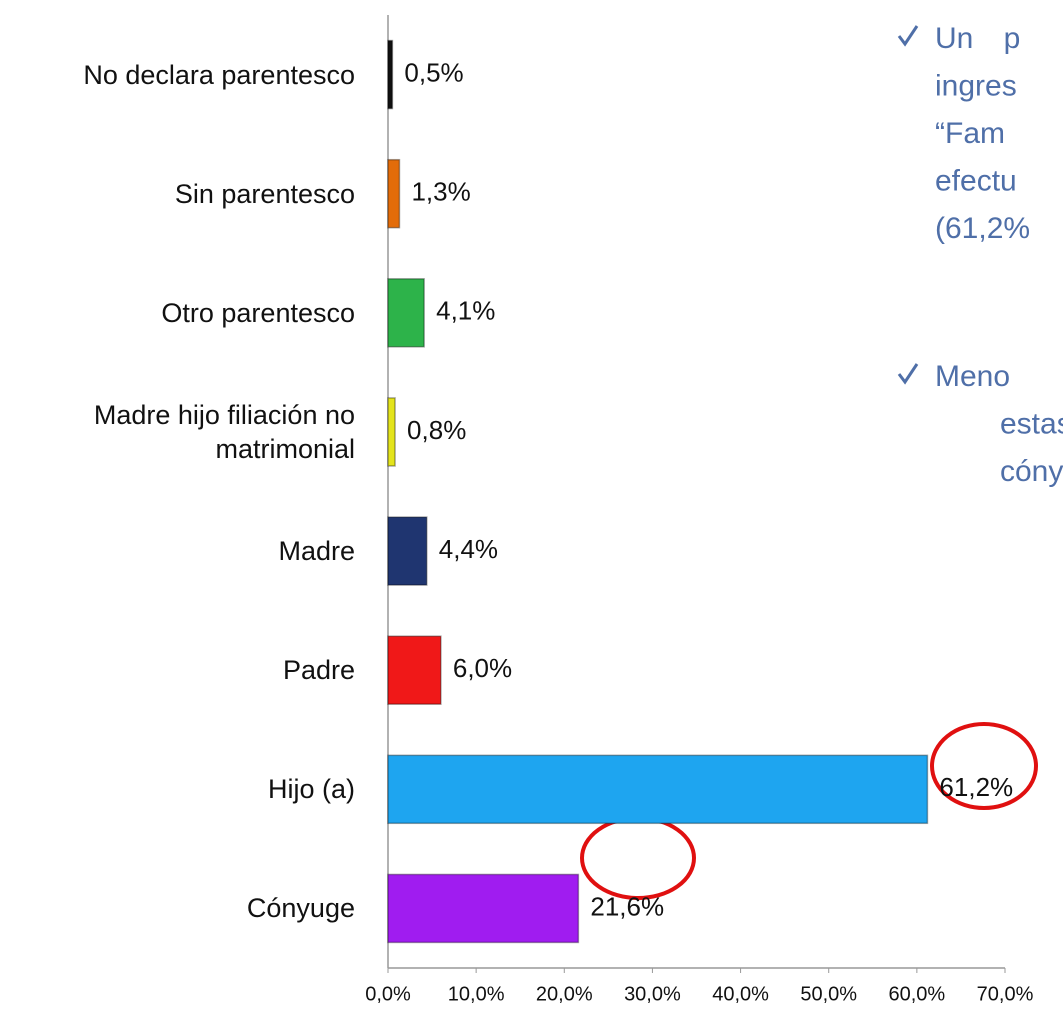 Image resolution: width=1063 pixels, height=1017 pixels. I want to click on data-label: 4,1%, so click(465, 311).